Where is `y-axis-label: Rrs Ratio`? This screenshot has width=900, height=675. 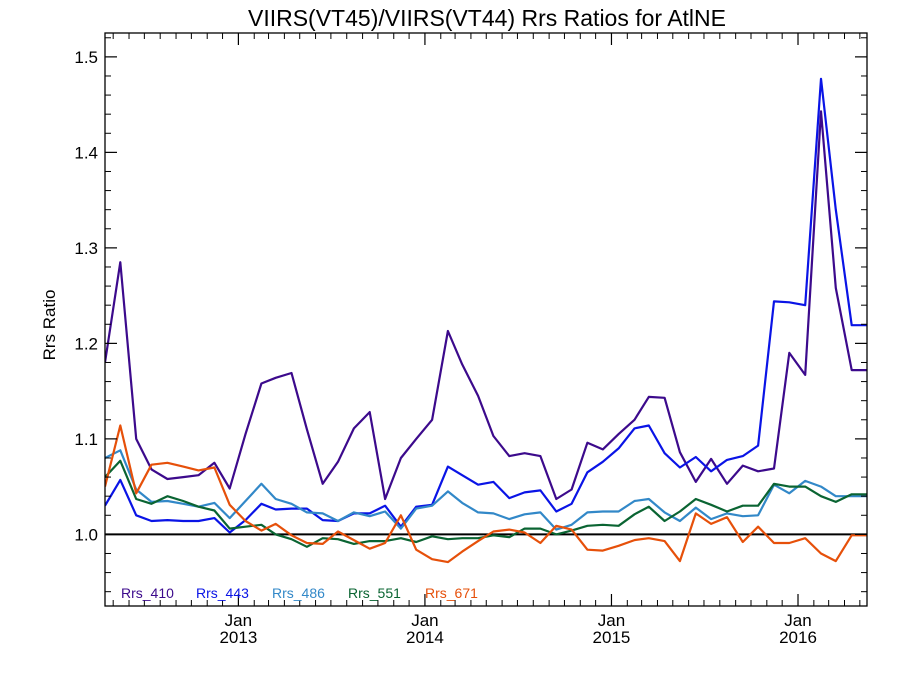
y-axis-label: Rrs Ratio is located at coordinates (49, 325).